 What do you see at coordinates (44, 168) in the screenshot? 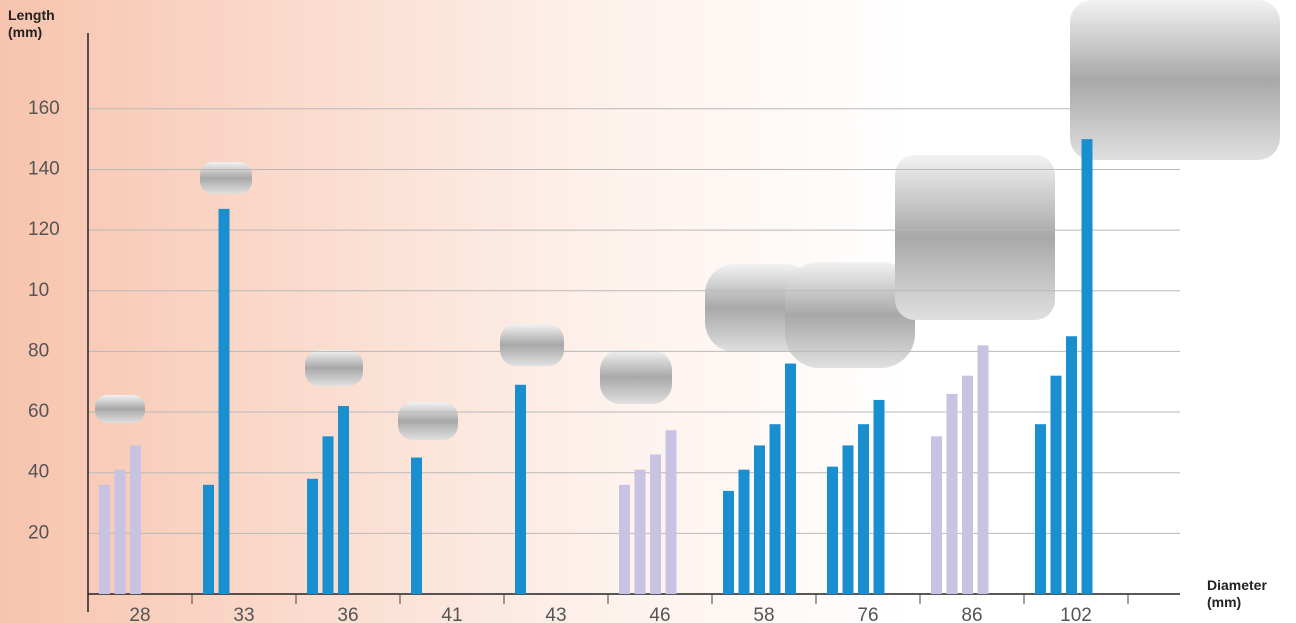
I see `y-tick-label: 140` at bounding box center [44, 168].